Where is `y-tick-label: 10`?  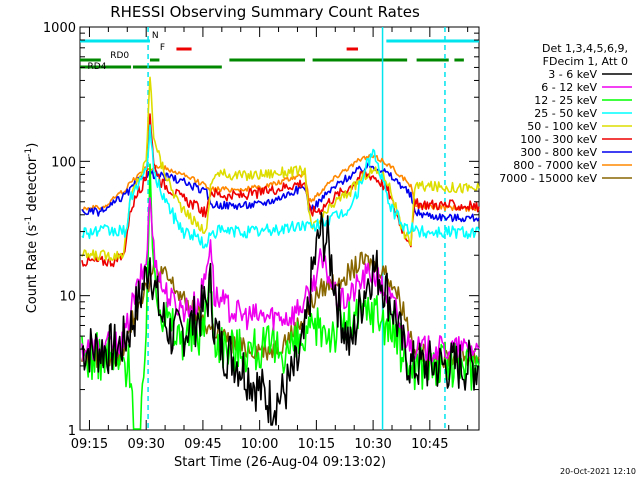 y-tick-label: 10 is located at coordinates (67, 297).